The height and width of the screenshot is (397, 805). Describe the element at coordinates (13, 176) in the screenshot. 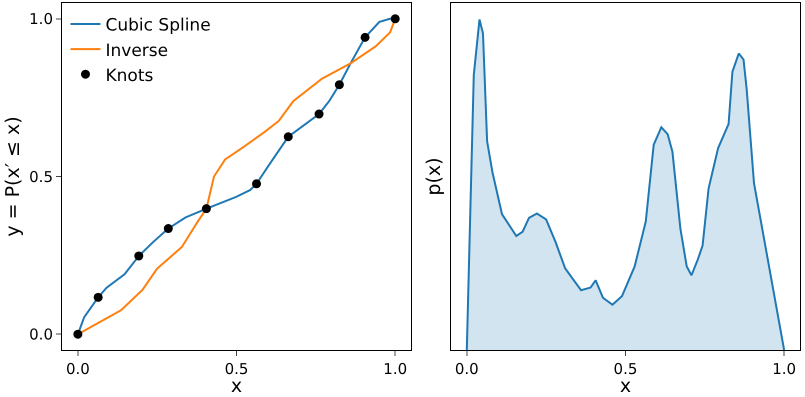

I see `y-axis-title: y = P(x′ ≤ x)` at that location.